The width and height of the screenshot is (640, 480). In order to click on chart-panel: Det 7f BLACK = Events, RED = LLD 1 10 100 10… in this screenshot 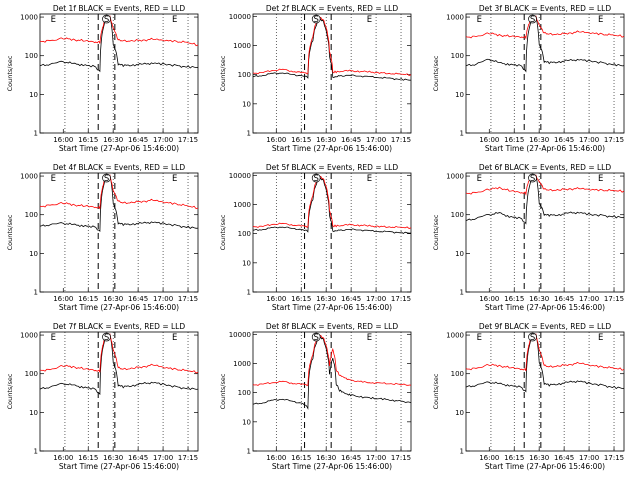, I will do `click(102, 396)`.